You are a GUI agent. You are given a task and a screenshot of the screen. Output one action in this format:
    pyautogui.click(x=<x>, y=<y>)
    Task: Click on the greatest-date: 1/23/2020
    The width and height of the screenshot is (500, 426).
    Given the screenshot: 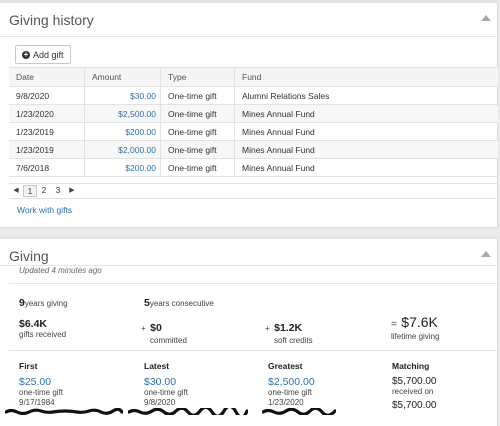 What is the action you would take?
    pyautogui.click(x=286, y=402)
    